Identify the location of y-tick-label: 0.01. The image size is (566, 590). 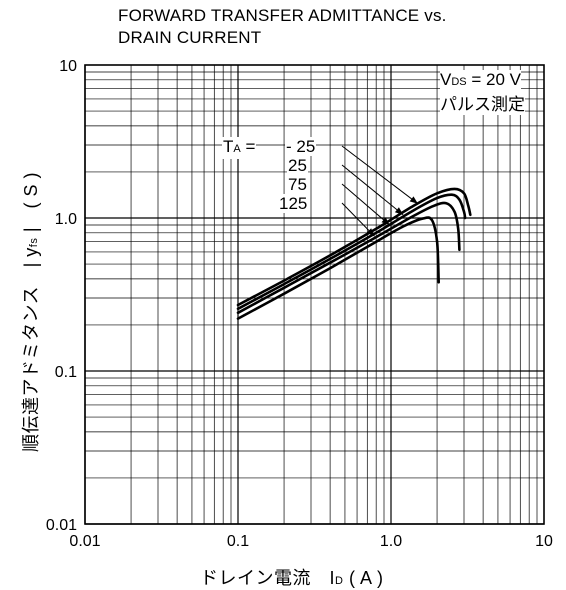
(61, 525).